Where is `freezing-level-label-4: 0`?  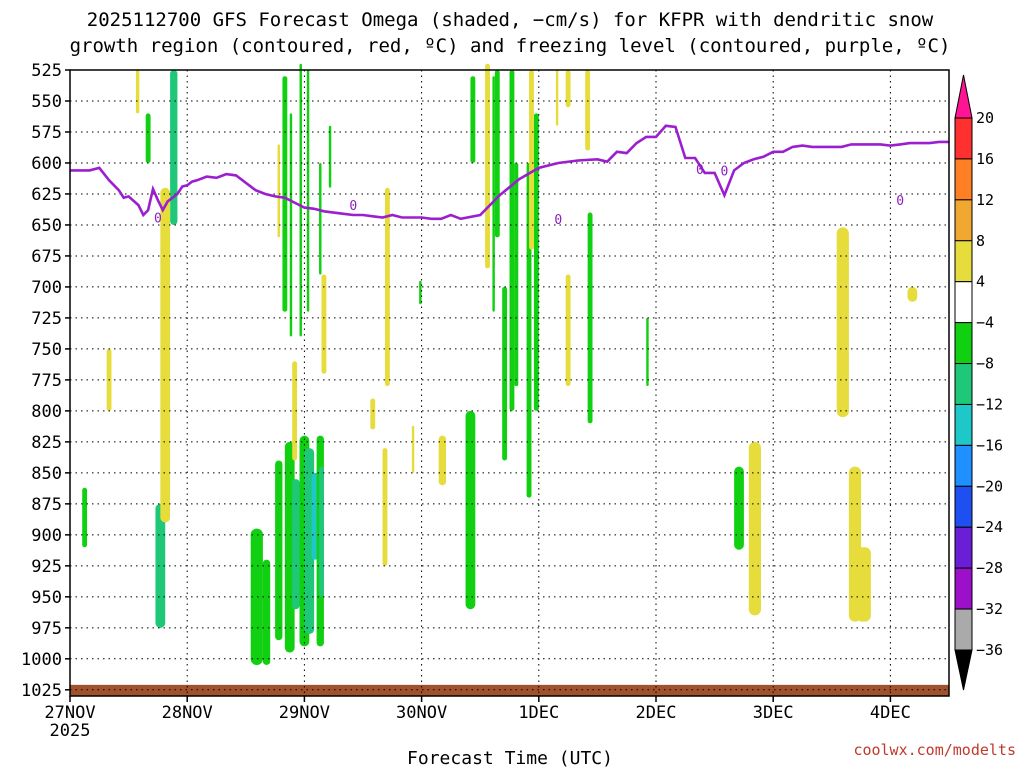
freezing-level-label-4: 0 is located at coordinates (724, 171).